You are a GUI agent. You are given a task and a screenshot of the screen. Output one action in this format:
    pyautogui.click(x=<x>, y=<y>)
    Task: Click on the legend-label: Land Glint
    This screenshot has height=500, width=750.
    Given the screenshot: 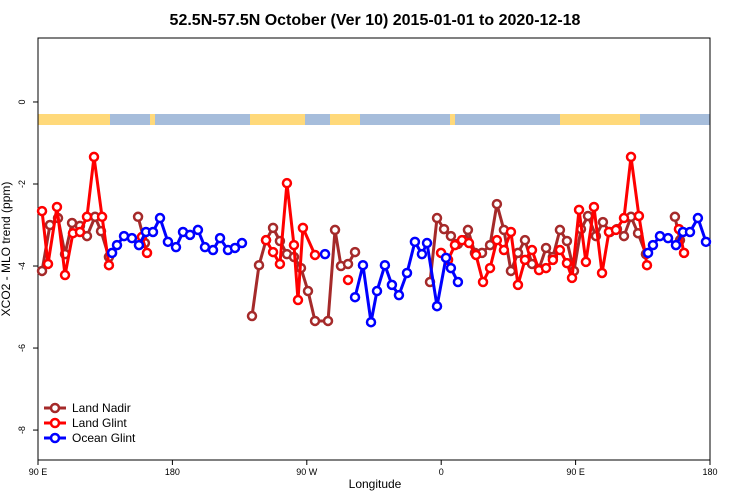 What is the action you would take?
    pyautogui.click(x=99, y=423)
    